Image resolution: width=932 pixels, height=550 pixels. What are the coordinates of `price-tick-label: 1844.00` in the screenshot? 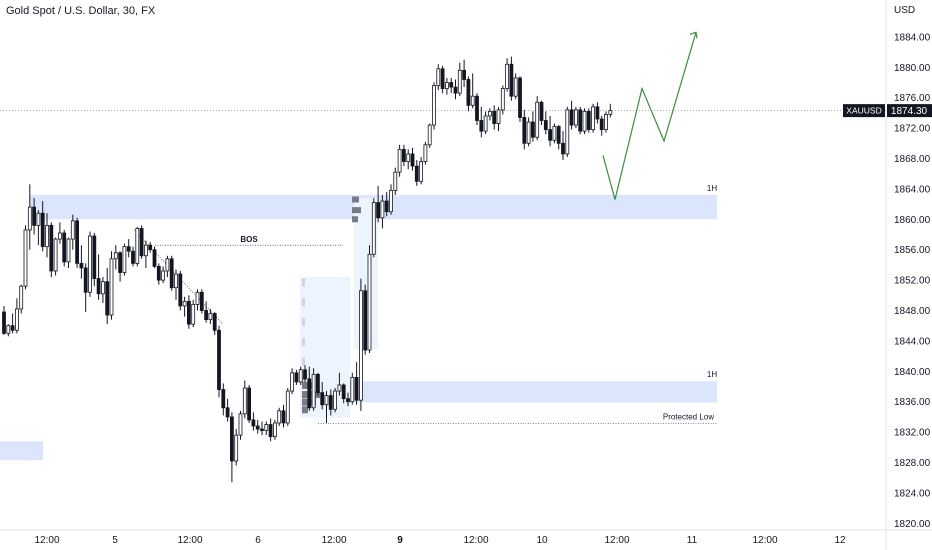 It's located at (912, 341).